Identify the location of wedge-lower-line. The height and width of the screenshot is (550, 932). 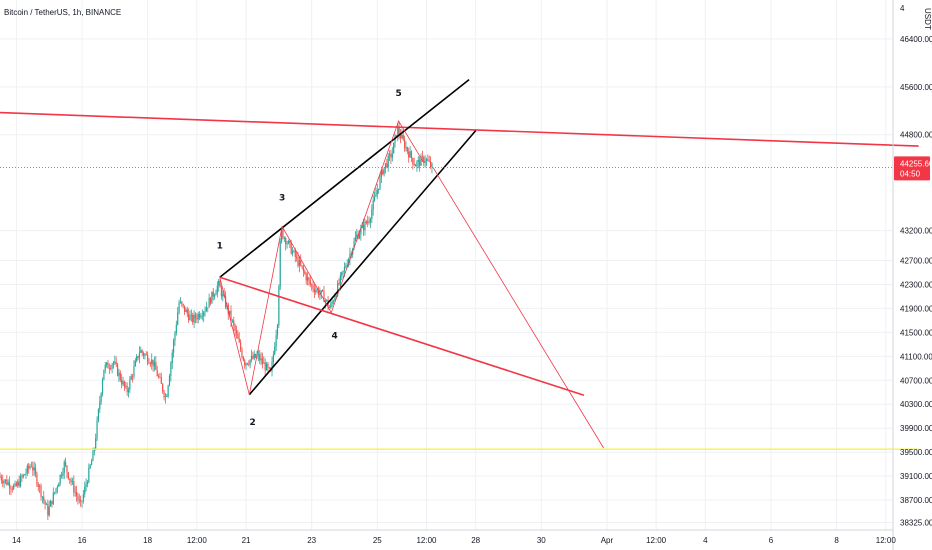
(362, 263).